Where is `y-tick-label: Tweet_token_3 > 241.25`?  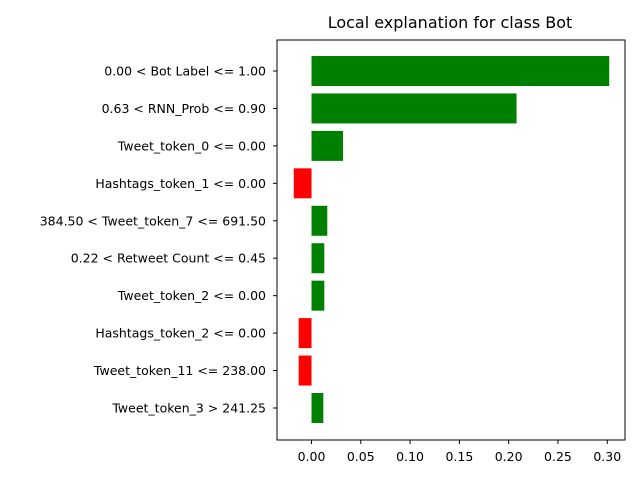 y-tick-label: Tweet_token_3 > 241.25 is located at coordinates (188, 408).